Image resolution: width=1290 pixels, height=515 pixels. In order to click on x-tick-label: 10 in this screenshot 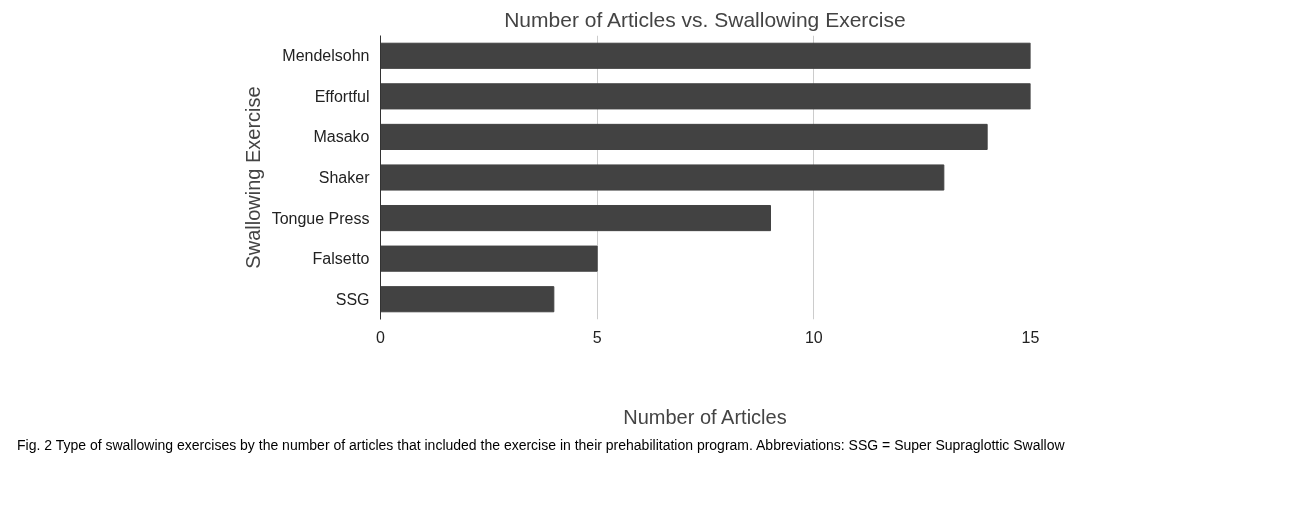, I will do `click(813, 337)`.